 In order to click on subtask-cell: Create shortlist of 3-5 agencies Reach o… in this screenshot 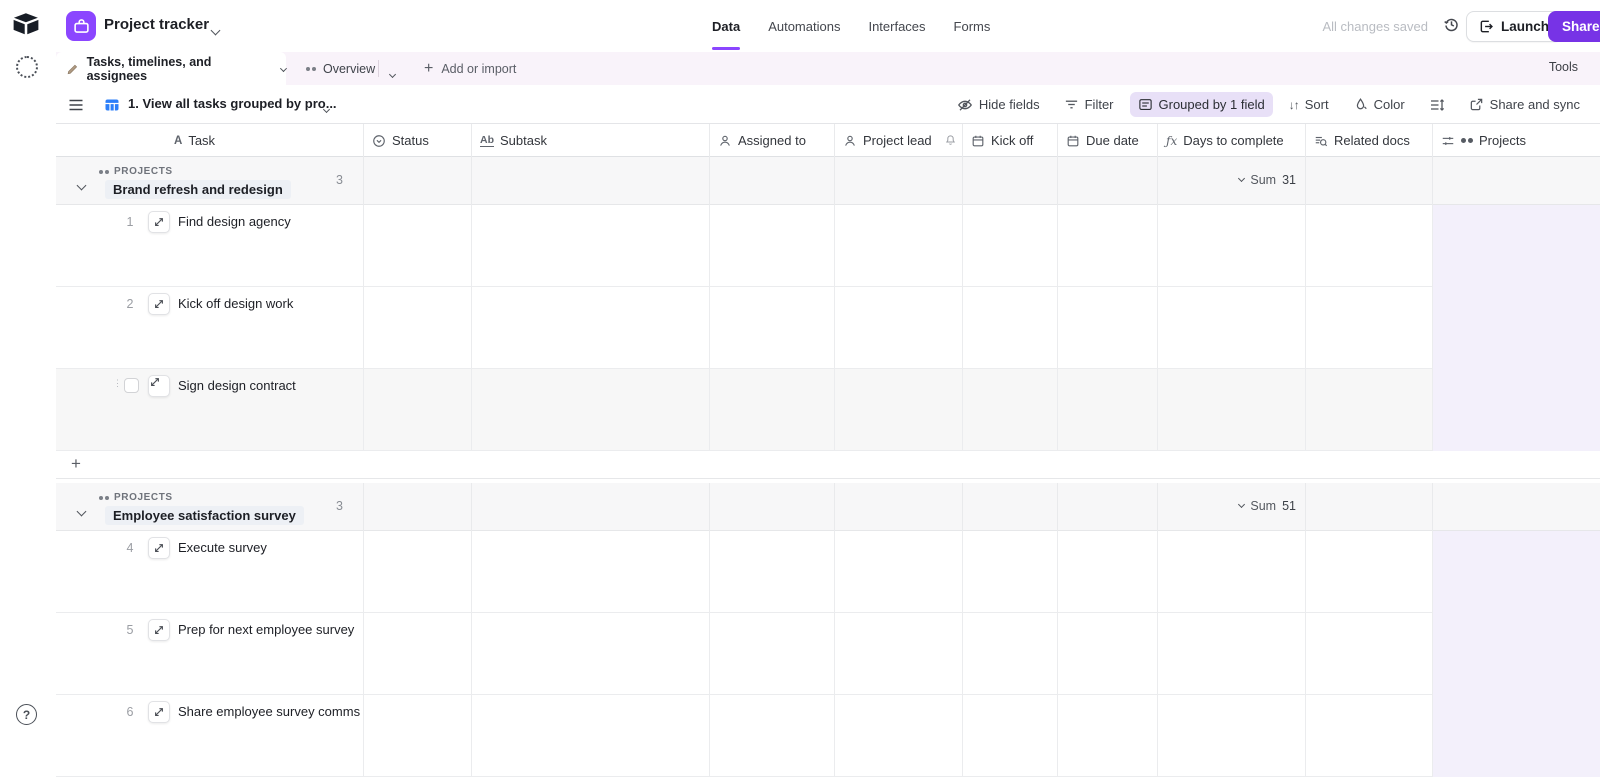, I will do `click(591, 246)`.